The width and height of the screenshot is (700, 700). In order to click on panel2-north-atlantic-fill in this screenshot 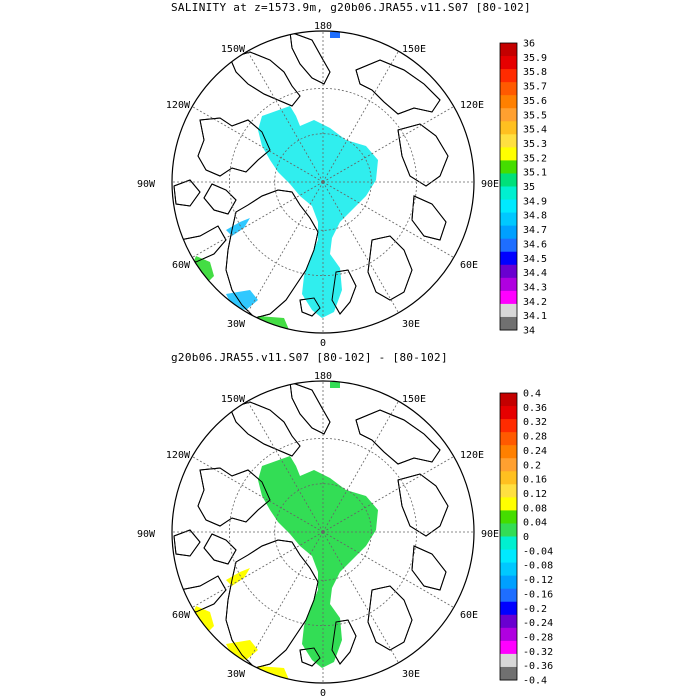, I will do `click(242, 650)`.